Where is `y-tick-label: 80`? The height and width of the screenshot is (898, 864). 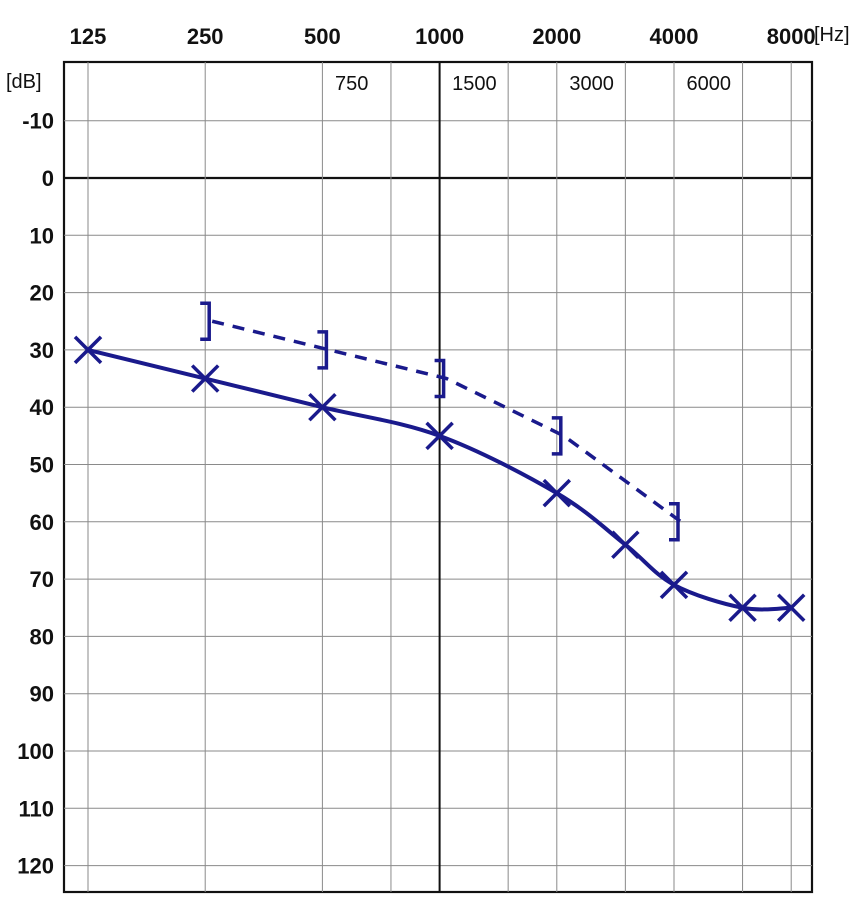
y-tick-label: 80 is located at coordinates (42, 636).